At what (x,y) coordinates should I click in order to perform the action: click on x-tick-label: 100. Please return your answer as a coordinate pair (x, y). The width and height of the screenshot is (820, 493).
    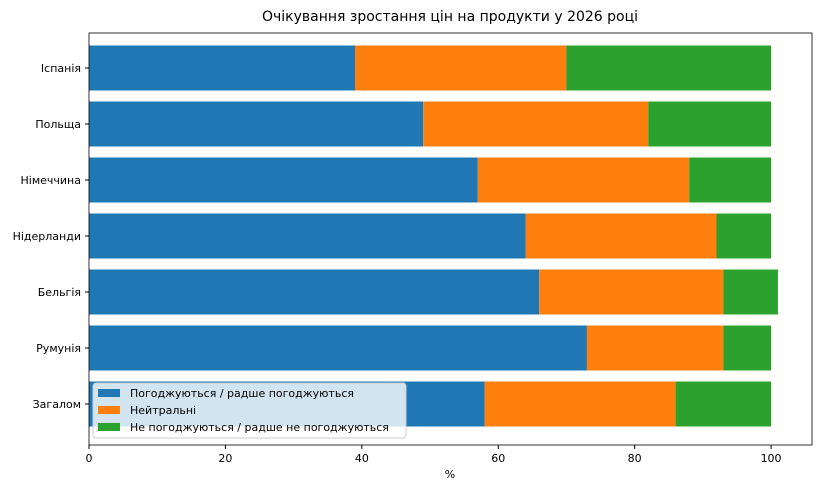
    Looking at the image, I should click on (771, 458).